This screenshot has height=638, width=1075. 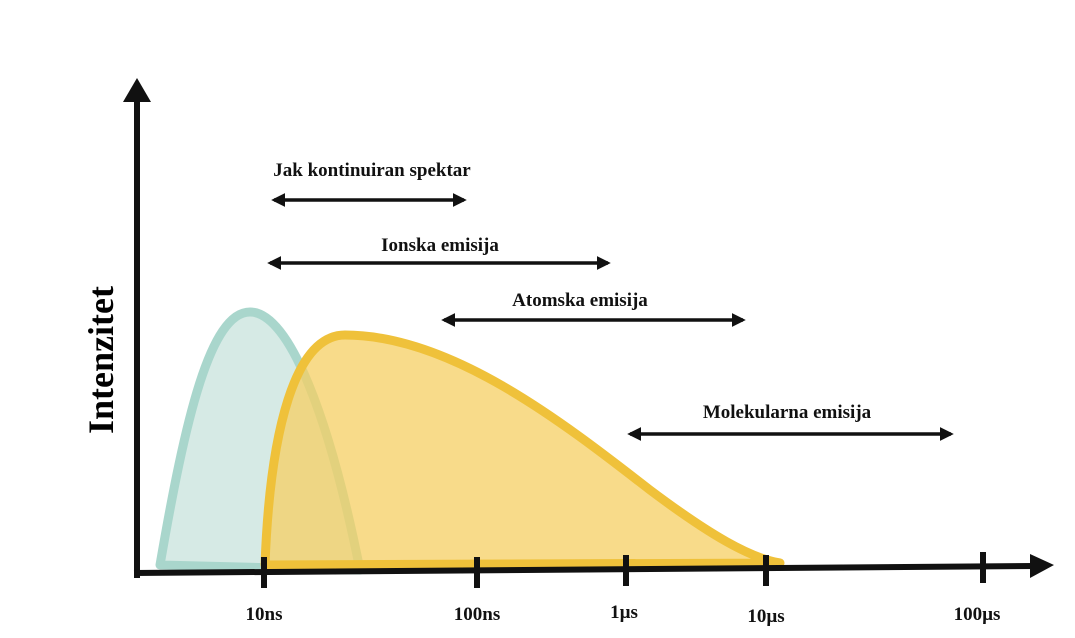 I want to click on tick-label: 10ns, so click(x=264, y=614).